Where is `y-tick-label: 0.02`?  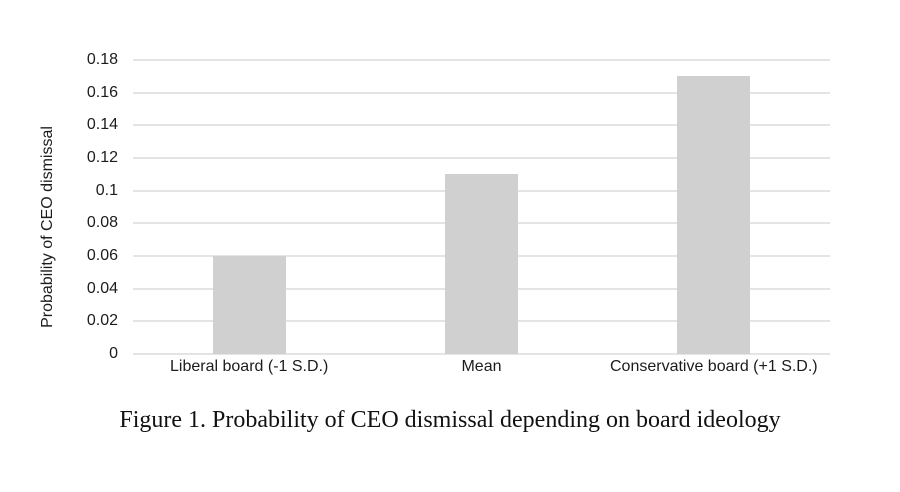 y-tick-label: 0.02 is located at coordinates (102, 321).